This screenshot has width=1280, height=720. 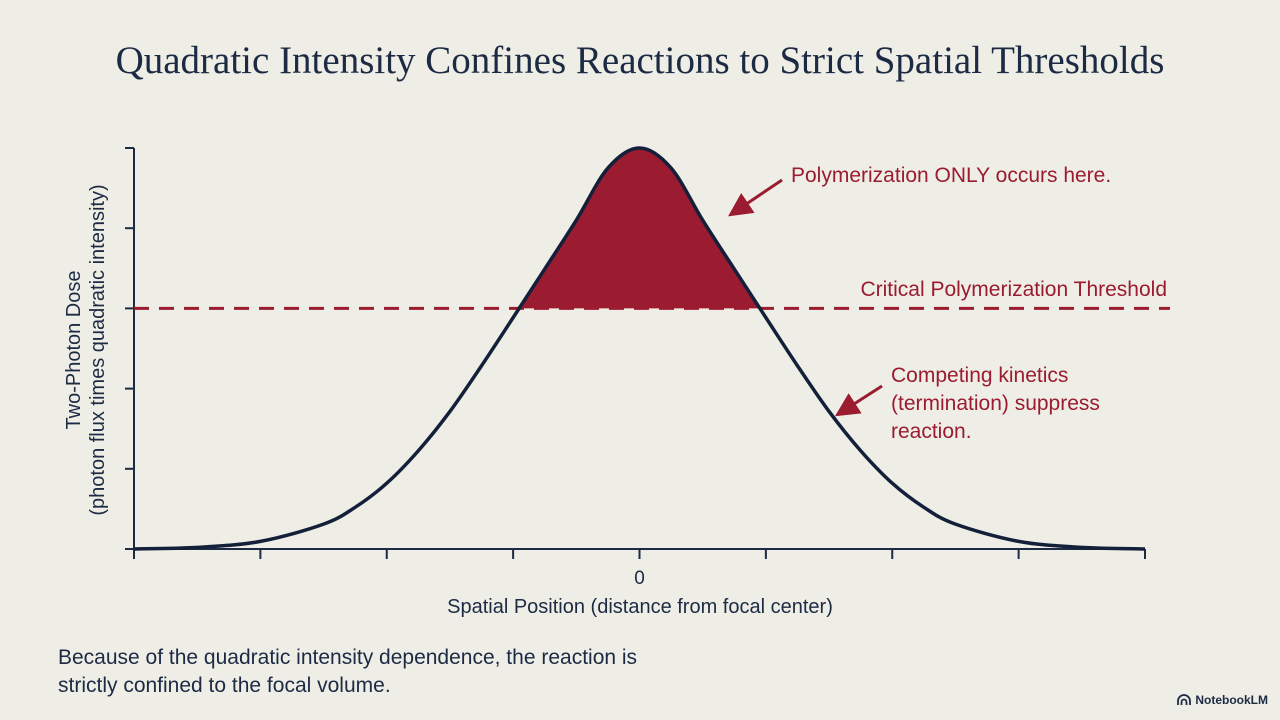 What do you see at coordinates (1013, 289) in the screenshot?
I see `threshold-label: Critical Polymerization Threshold` at bounding box center [1013, 289].